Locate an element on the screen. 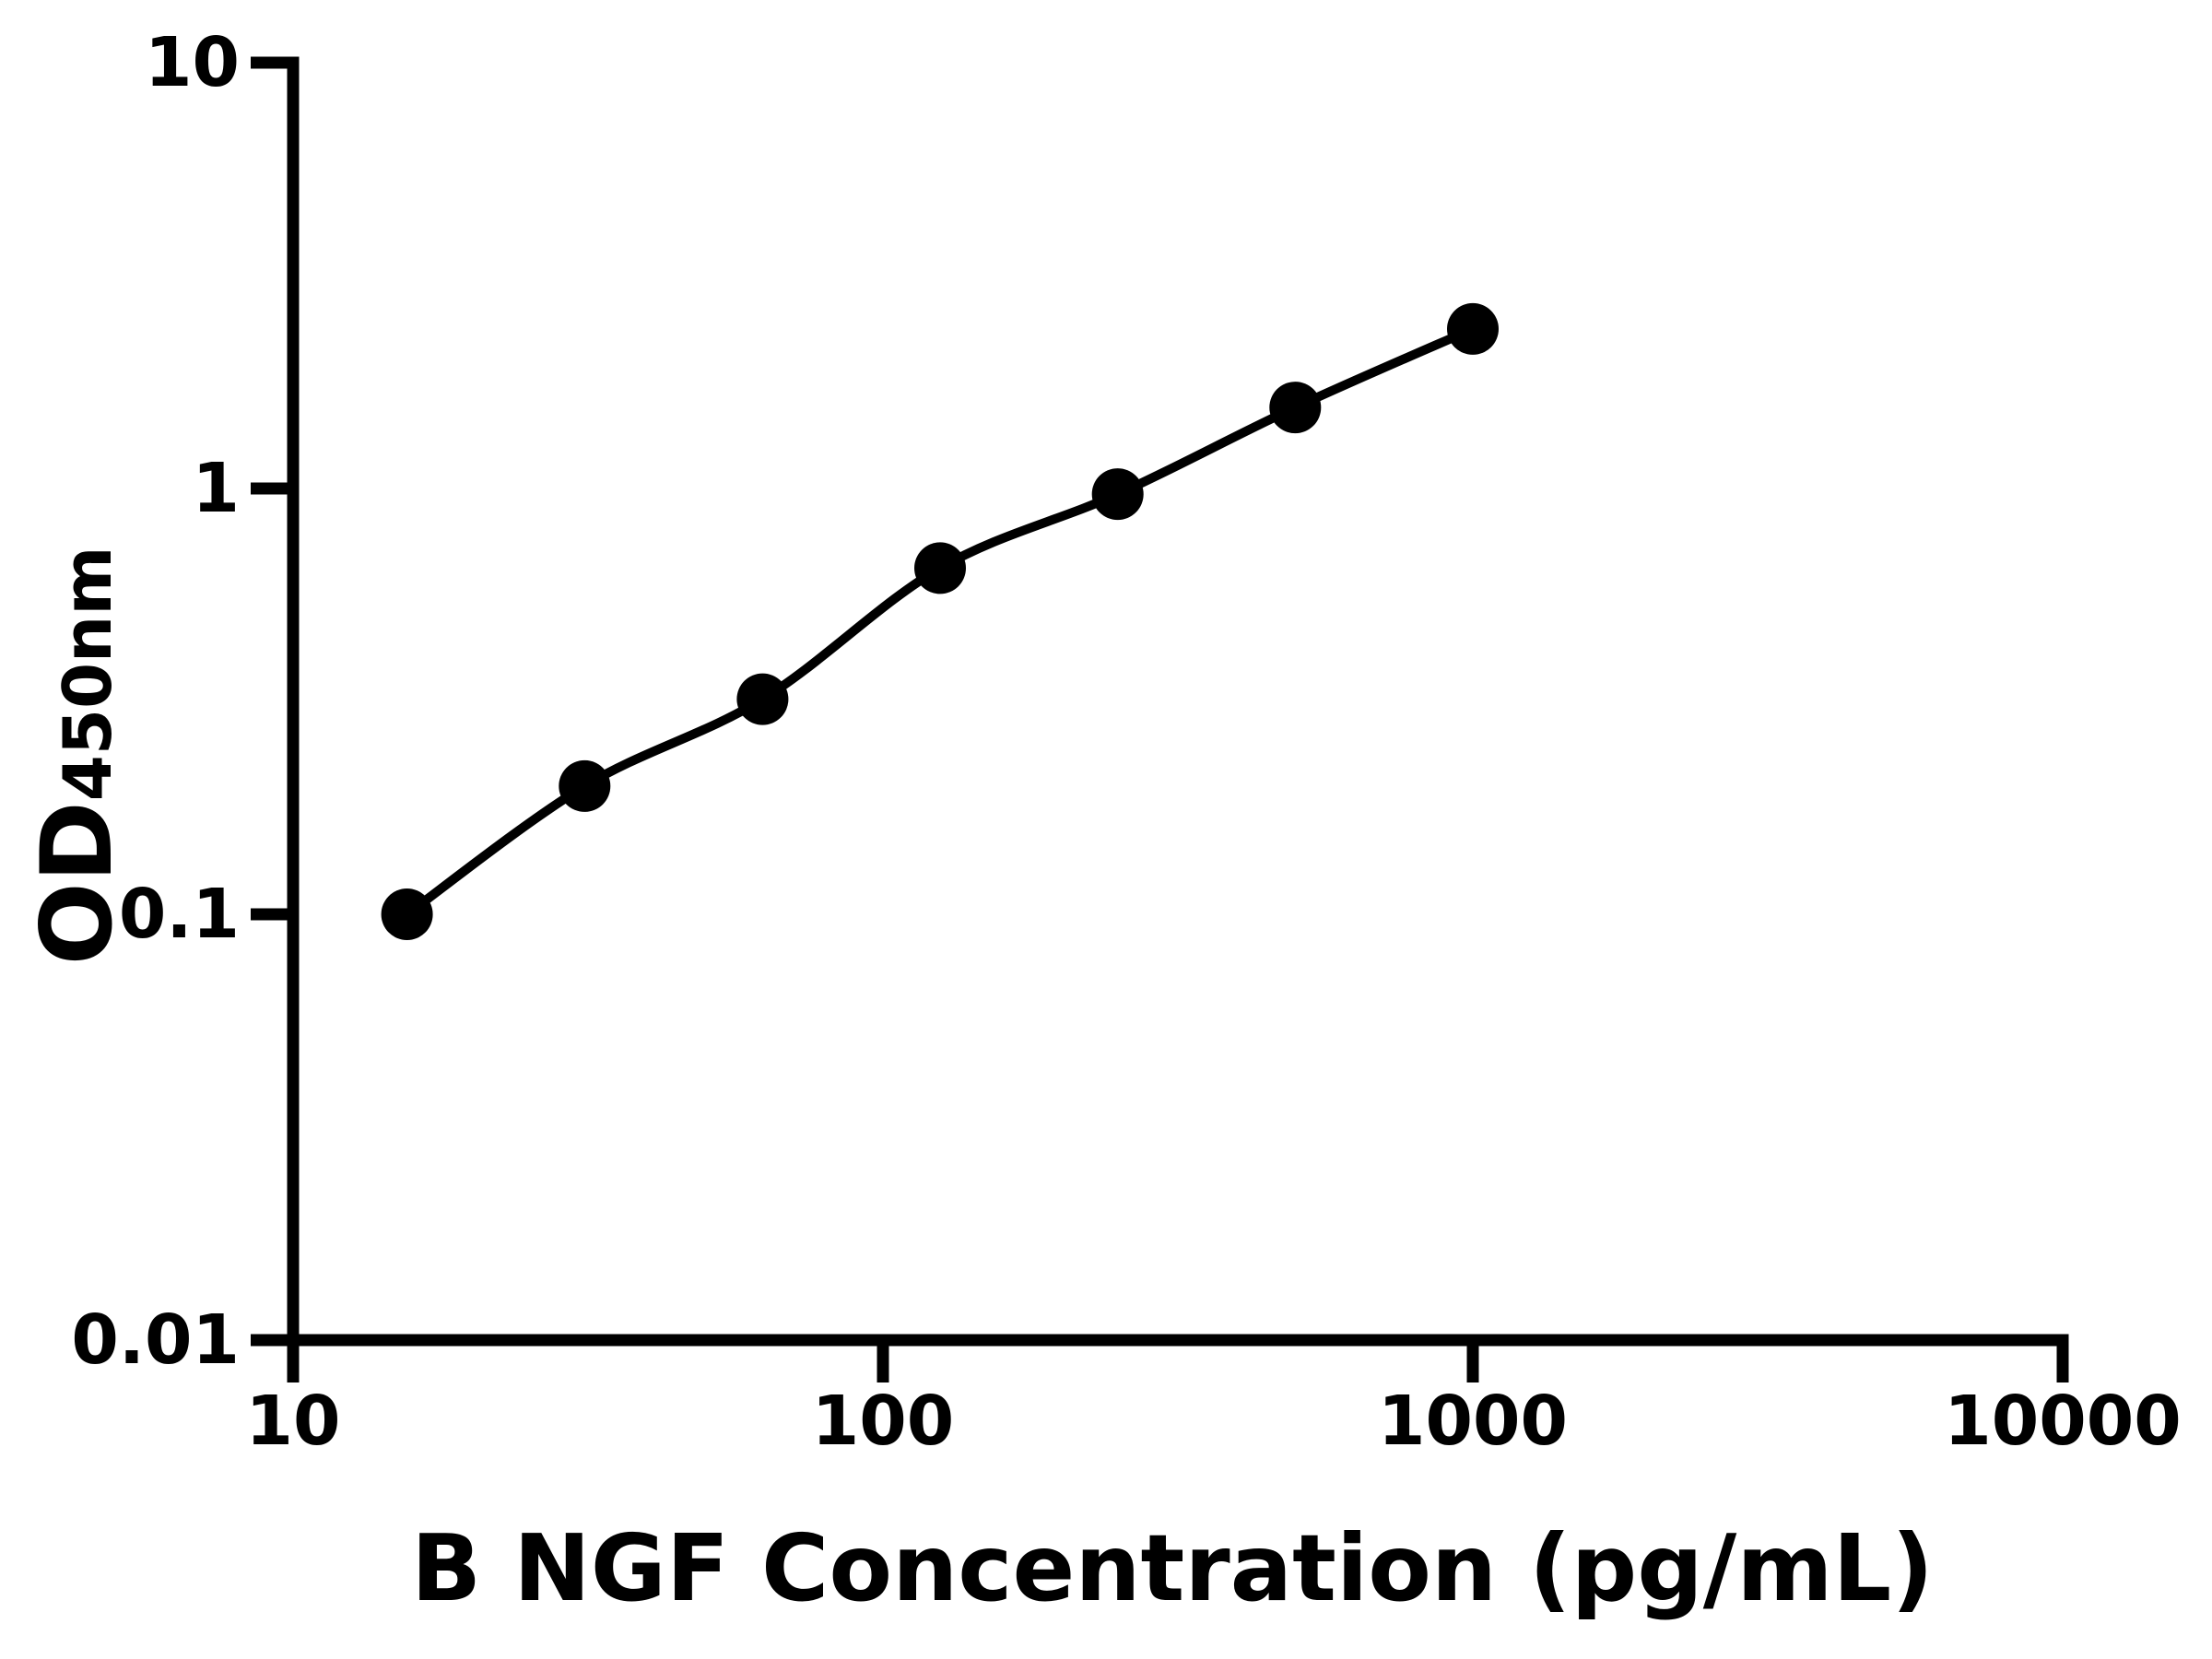 This screenshot has width=2212, height=1659. y-axis-title: OD450nm is located at coordinates (77, 756).